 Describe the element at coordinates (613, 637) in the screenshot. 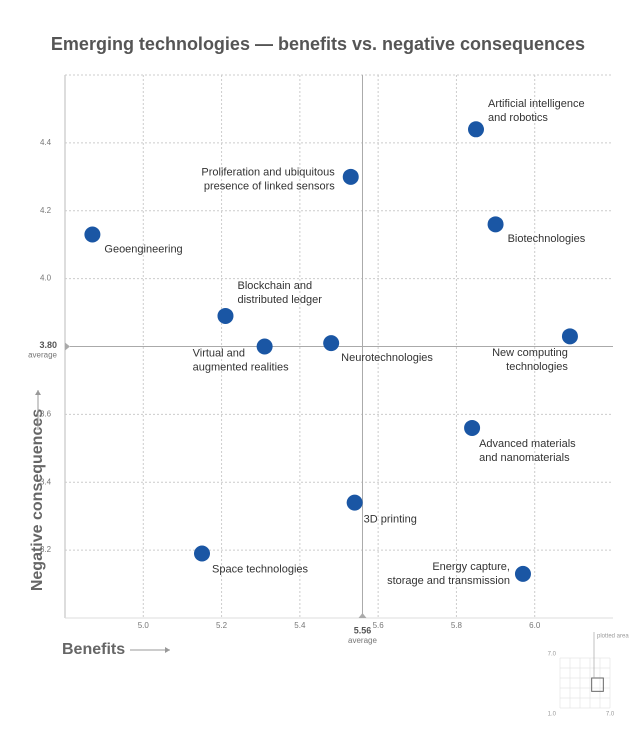

I see `inset-label: plotted area` at that location.